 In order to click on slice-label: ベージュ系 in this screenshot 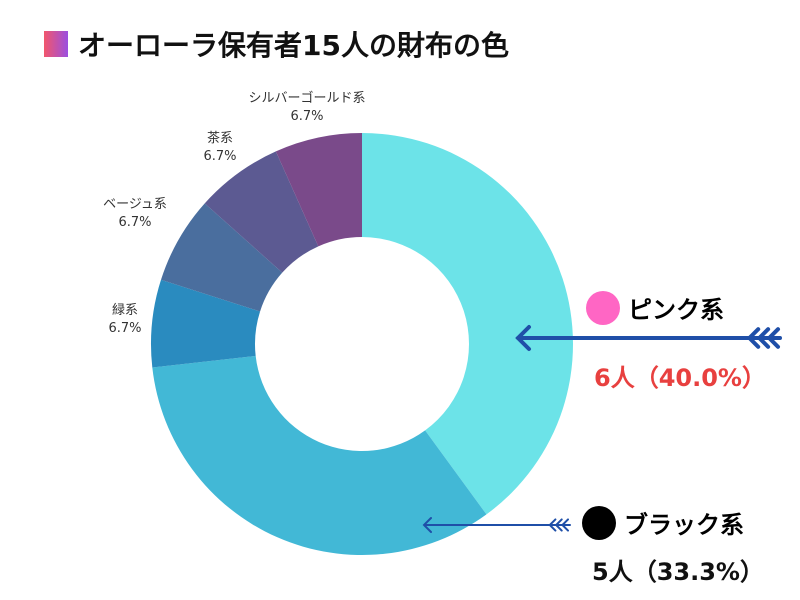, I will do `click(135, 204)`.